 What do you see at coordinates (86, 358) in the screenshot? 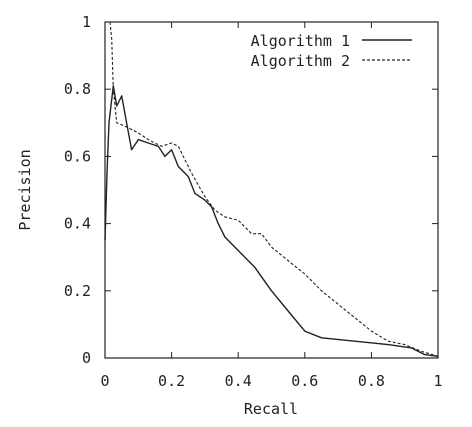
I see `y-tick-label: 0` at bounding box center [86, 358].